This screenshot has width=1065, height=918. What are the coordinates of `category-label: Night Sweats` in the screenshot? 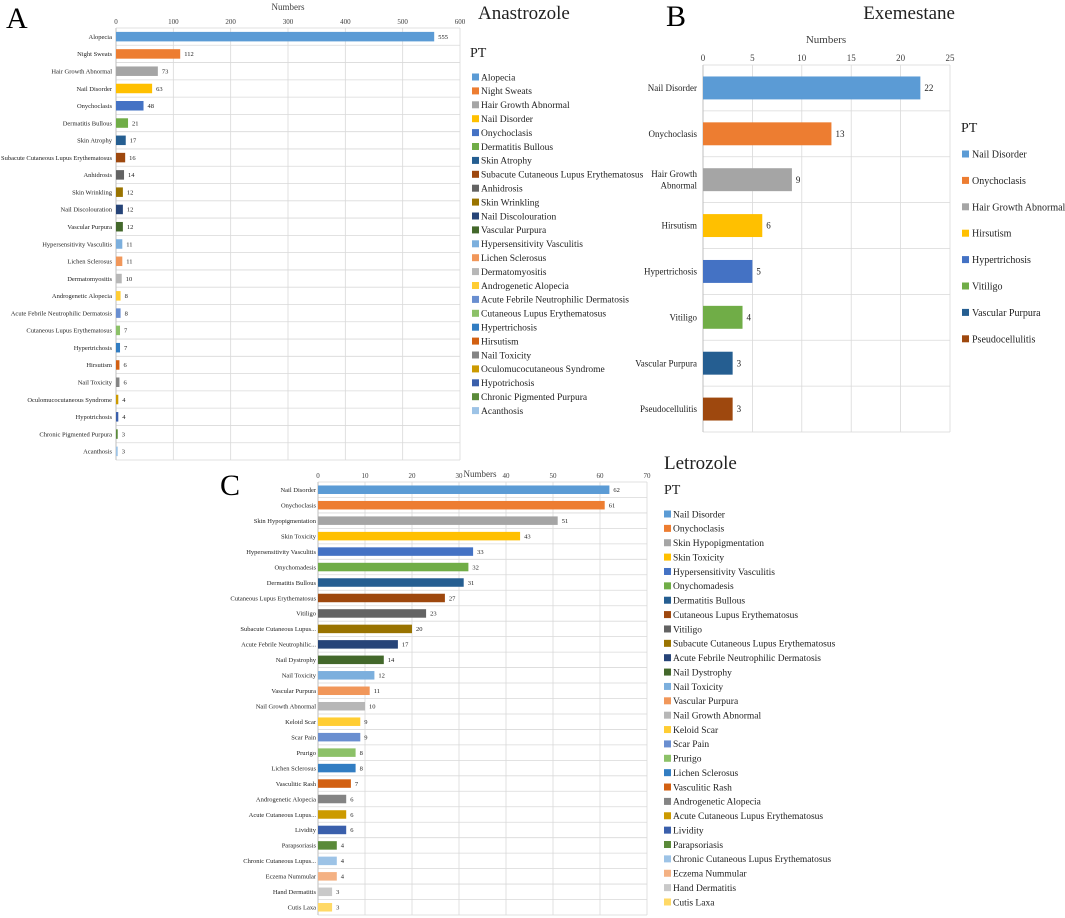 It's located at (94, 54).